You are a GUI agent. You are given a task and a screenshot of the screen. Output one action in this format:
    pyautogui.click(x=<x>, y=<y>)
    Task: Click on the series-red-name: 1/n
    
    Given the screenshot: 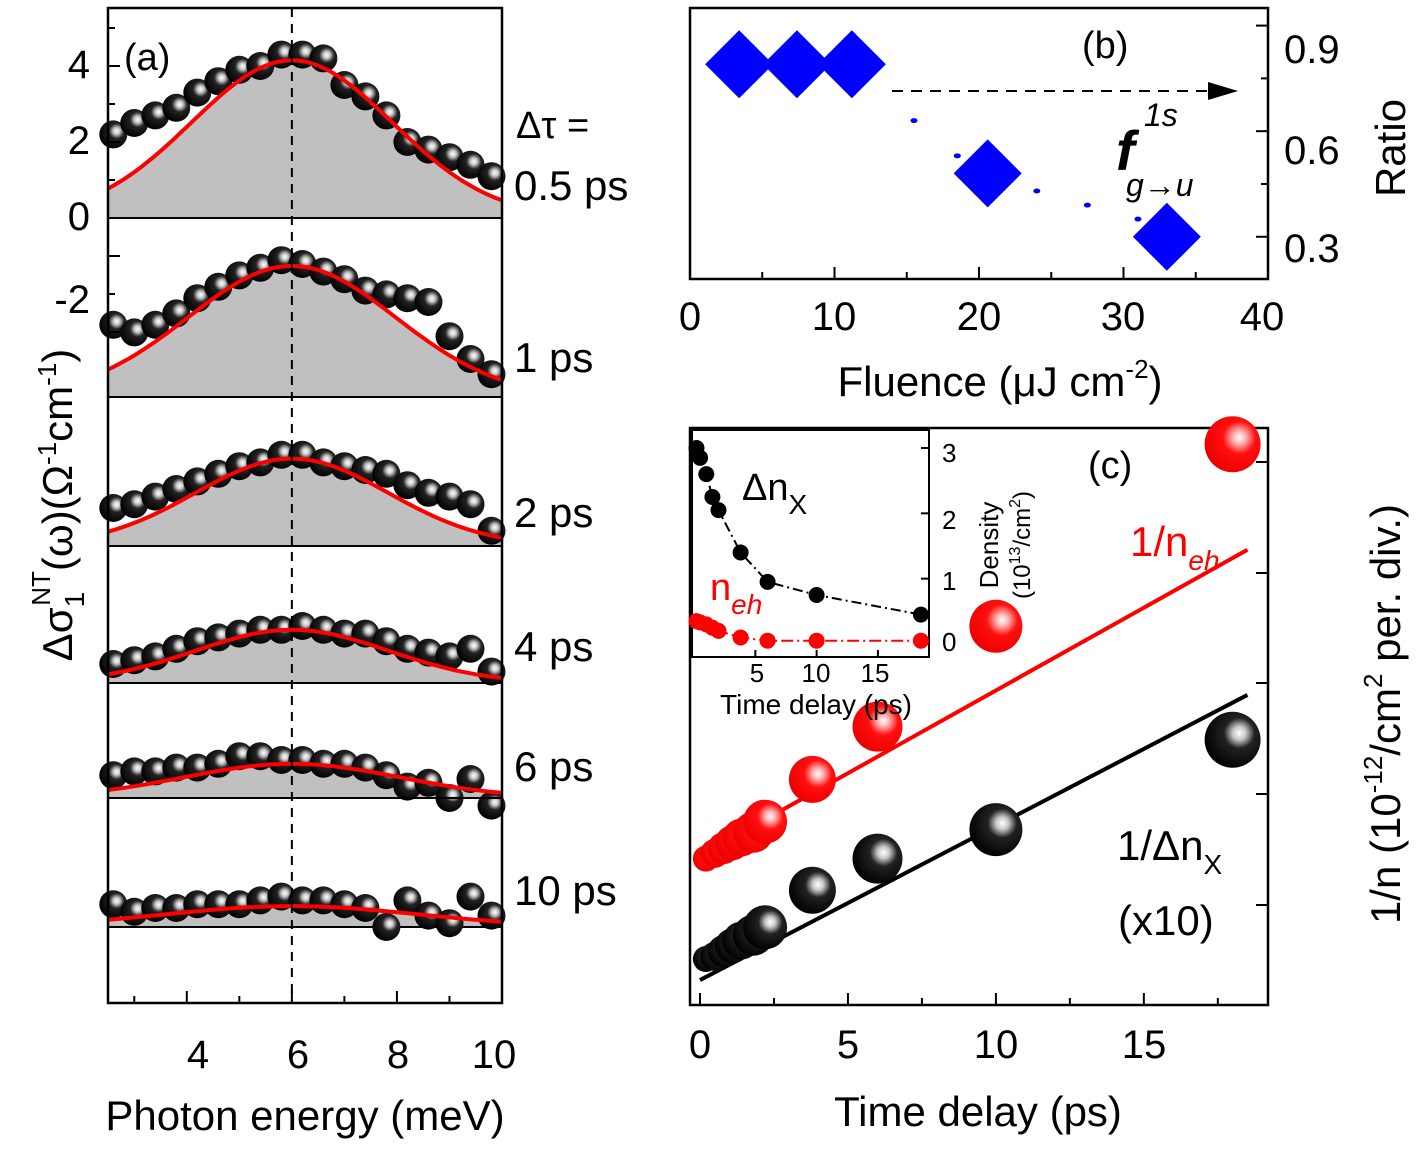 What is the action you would take?
    pyautogui.click(x=1159, y=541)
    